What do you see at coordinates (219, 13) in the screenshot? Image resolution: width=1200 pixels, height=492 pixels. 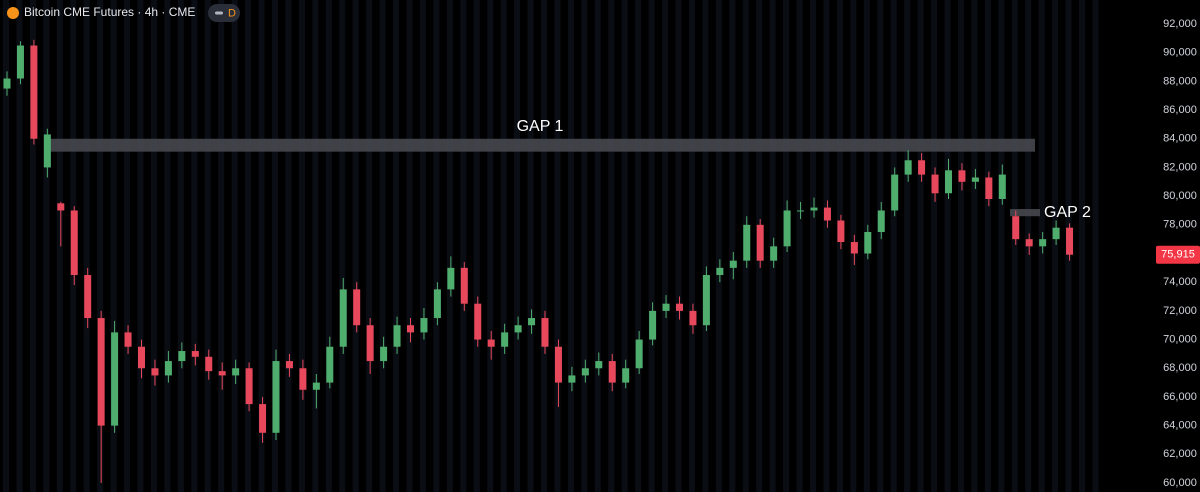 I see `badge-icon` at bounding box center [219, 13].